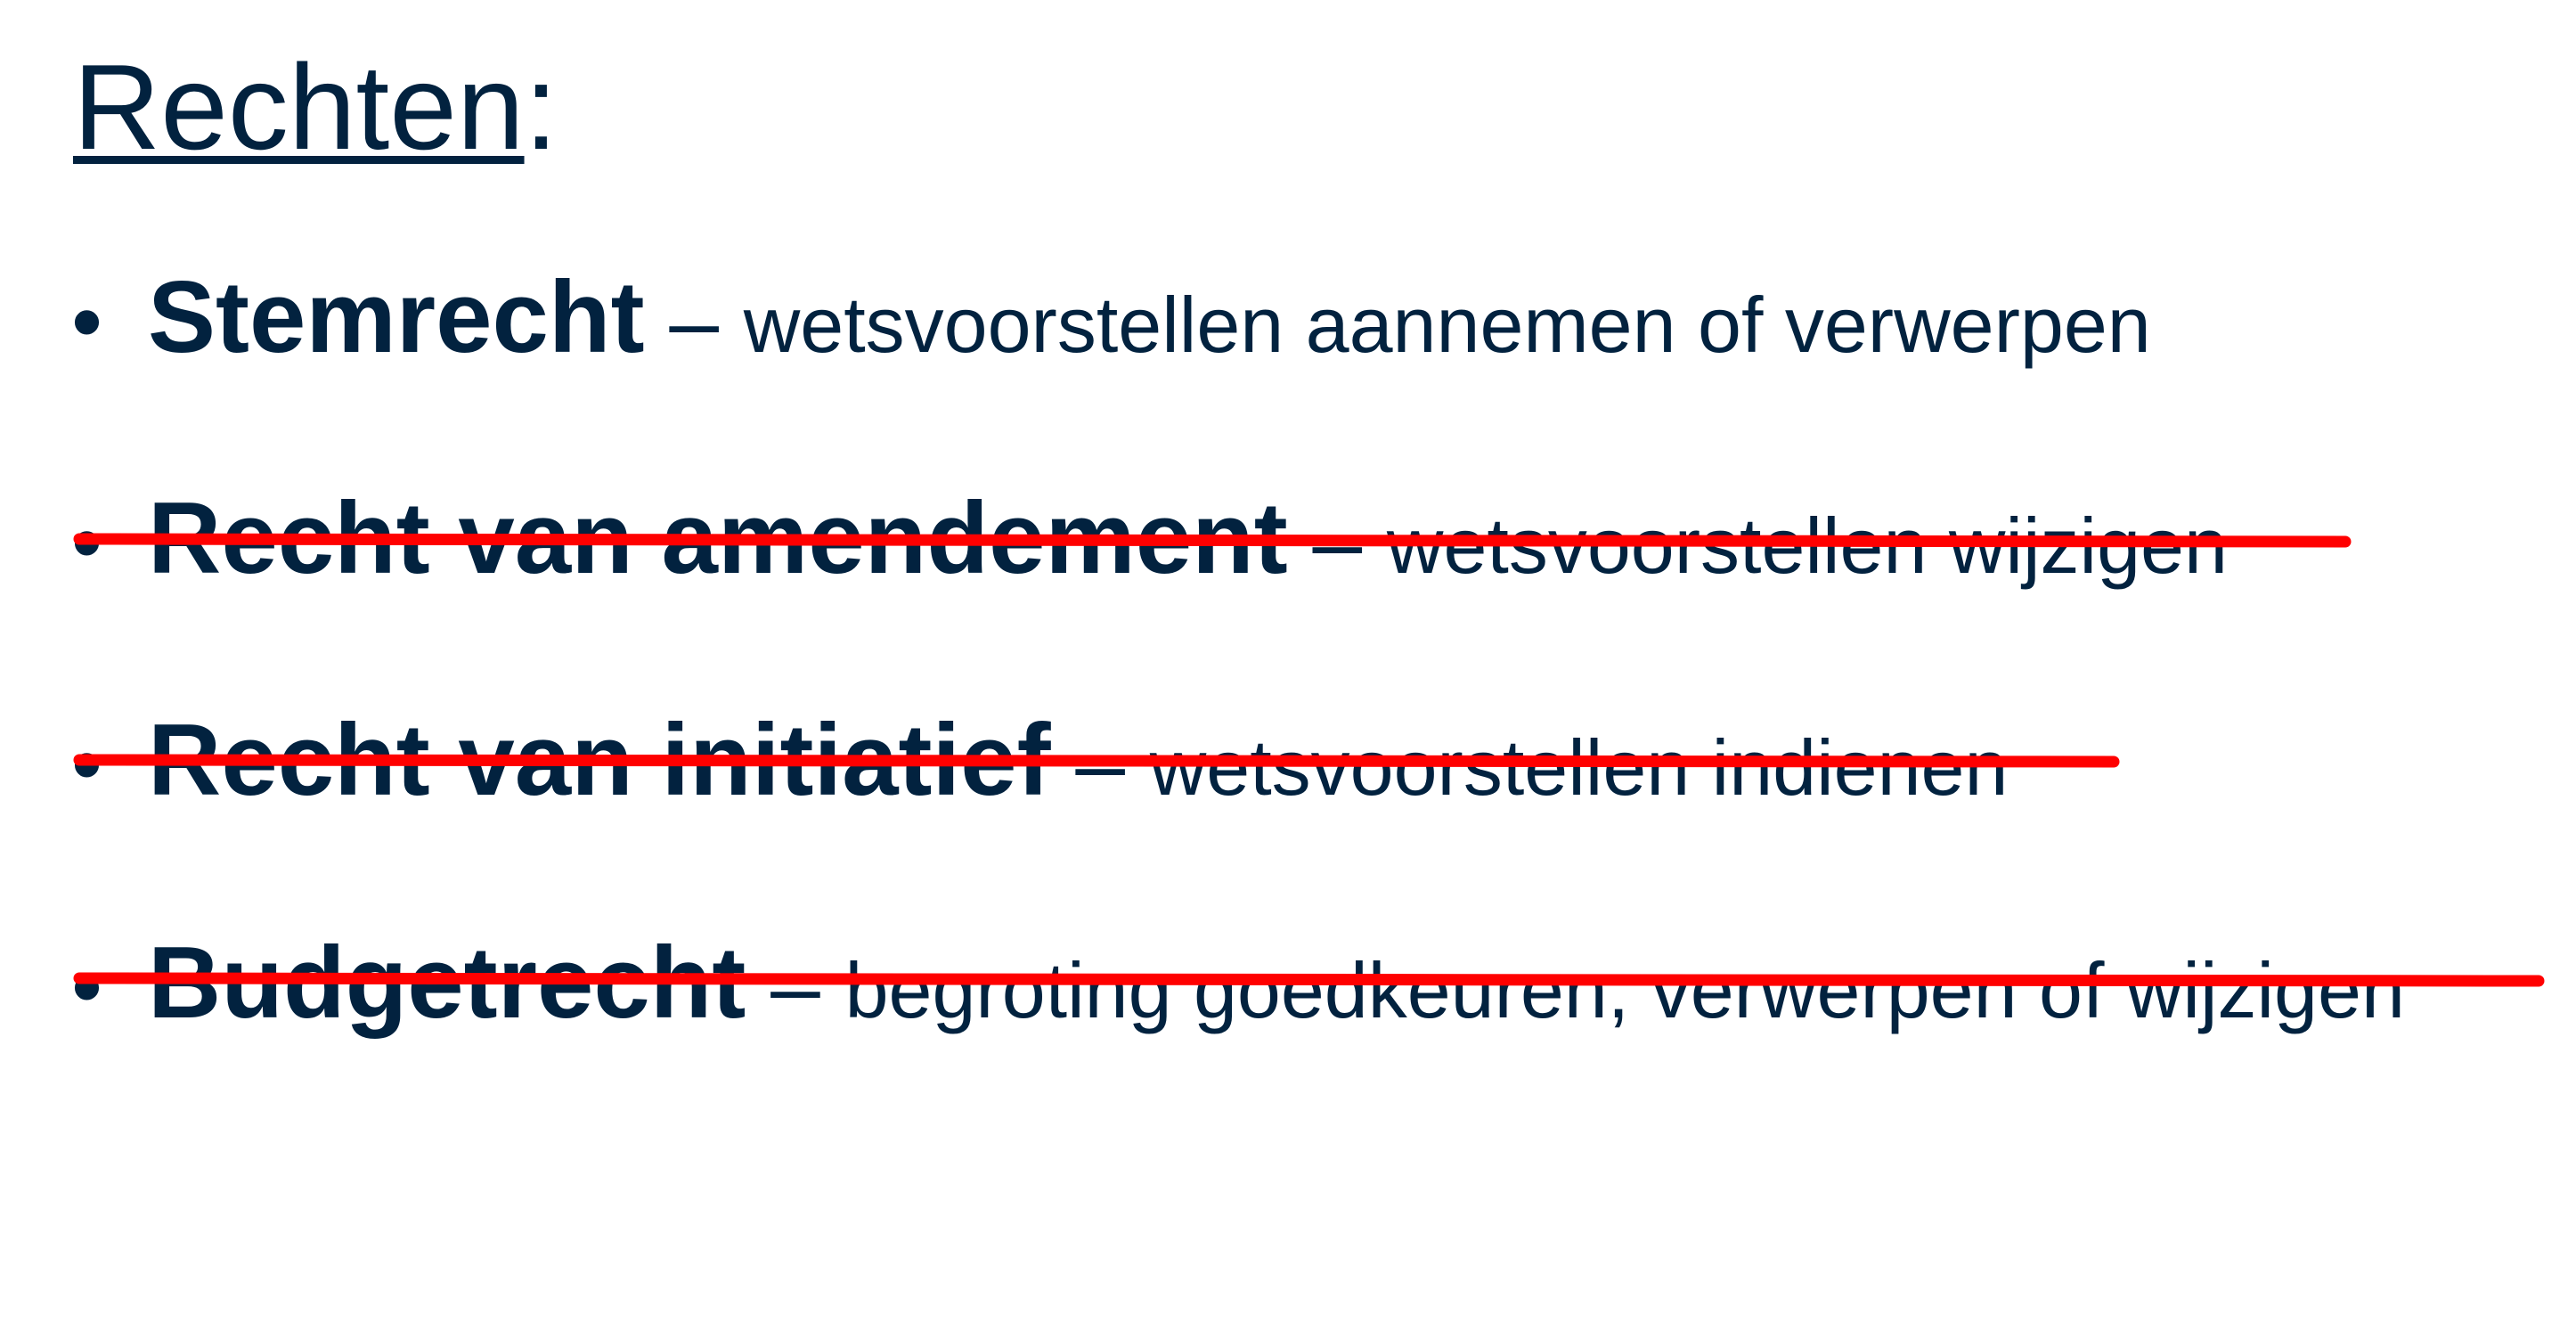 This screenshot has width=2576, height=1323. I want to click on title-text: Rechten, so click(299, 107).